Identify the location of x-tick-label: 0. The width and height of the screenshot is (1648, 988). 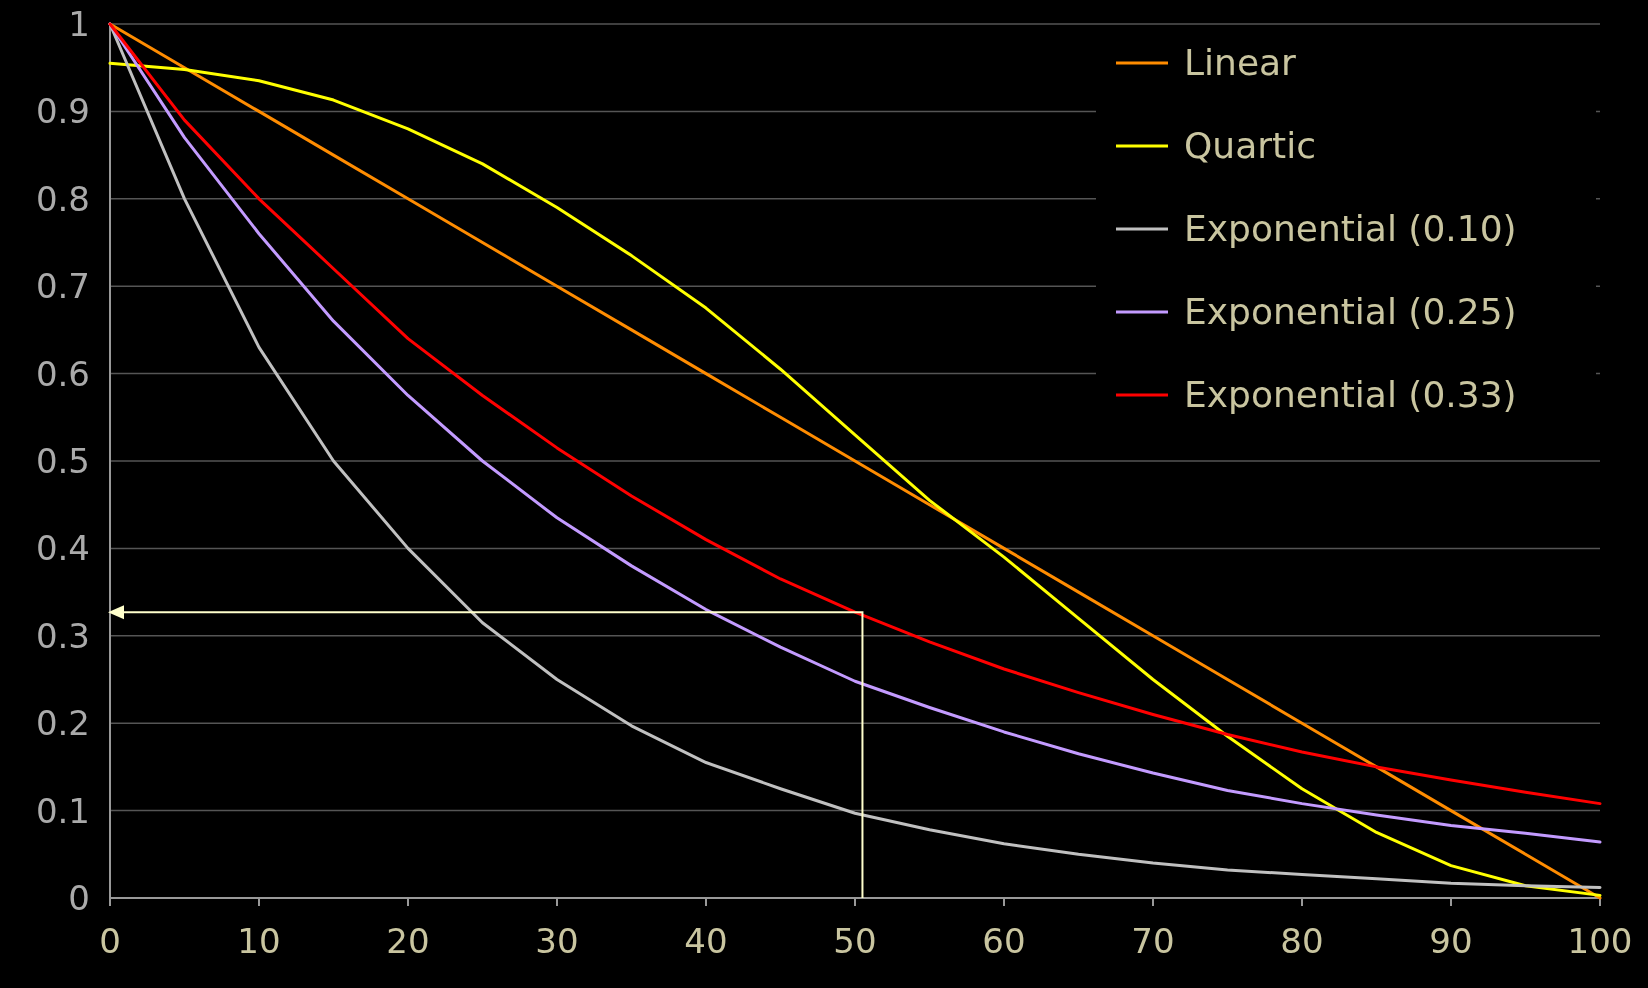
(110, 941).